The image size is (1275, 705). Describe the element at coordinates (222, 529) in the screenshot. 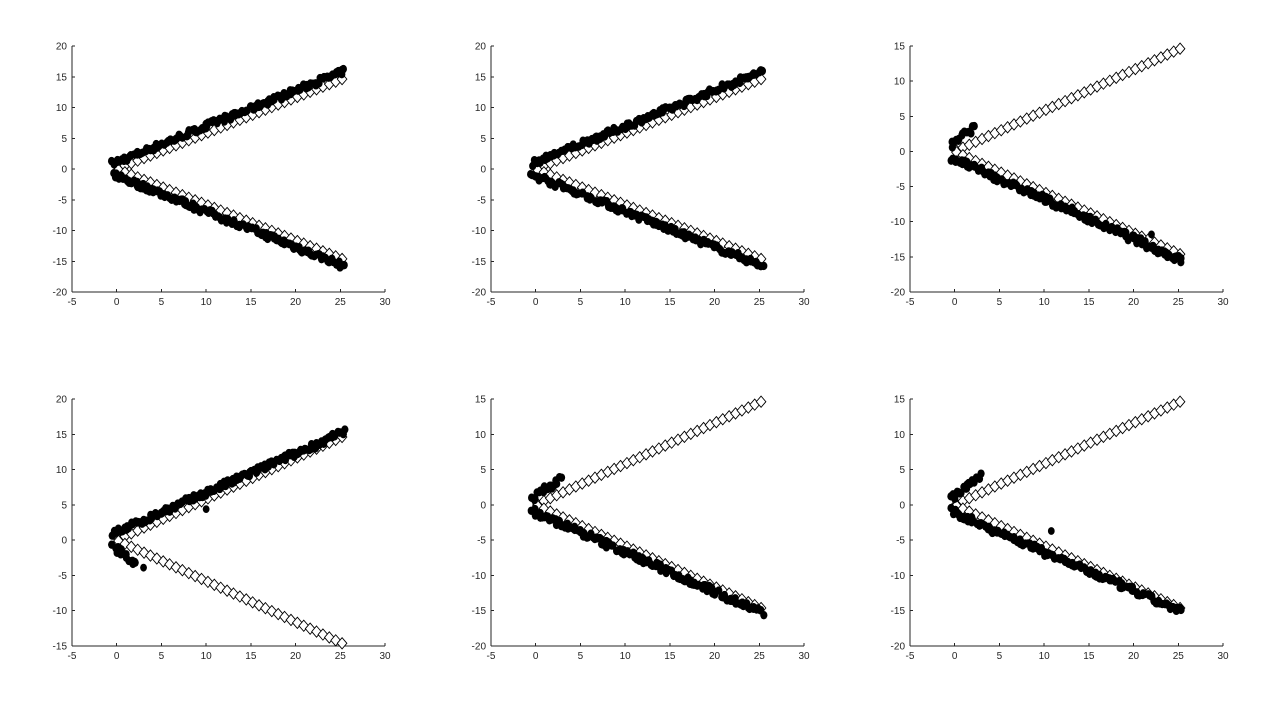

I see `chart-panel-bottom-left: -5 0 5 10 15 20 25 30 -15 -10 -5 0 5 10 15 20` at that location.